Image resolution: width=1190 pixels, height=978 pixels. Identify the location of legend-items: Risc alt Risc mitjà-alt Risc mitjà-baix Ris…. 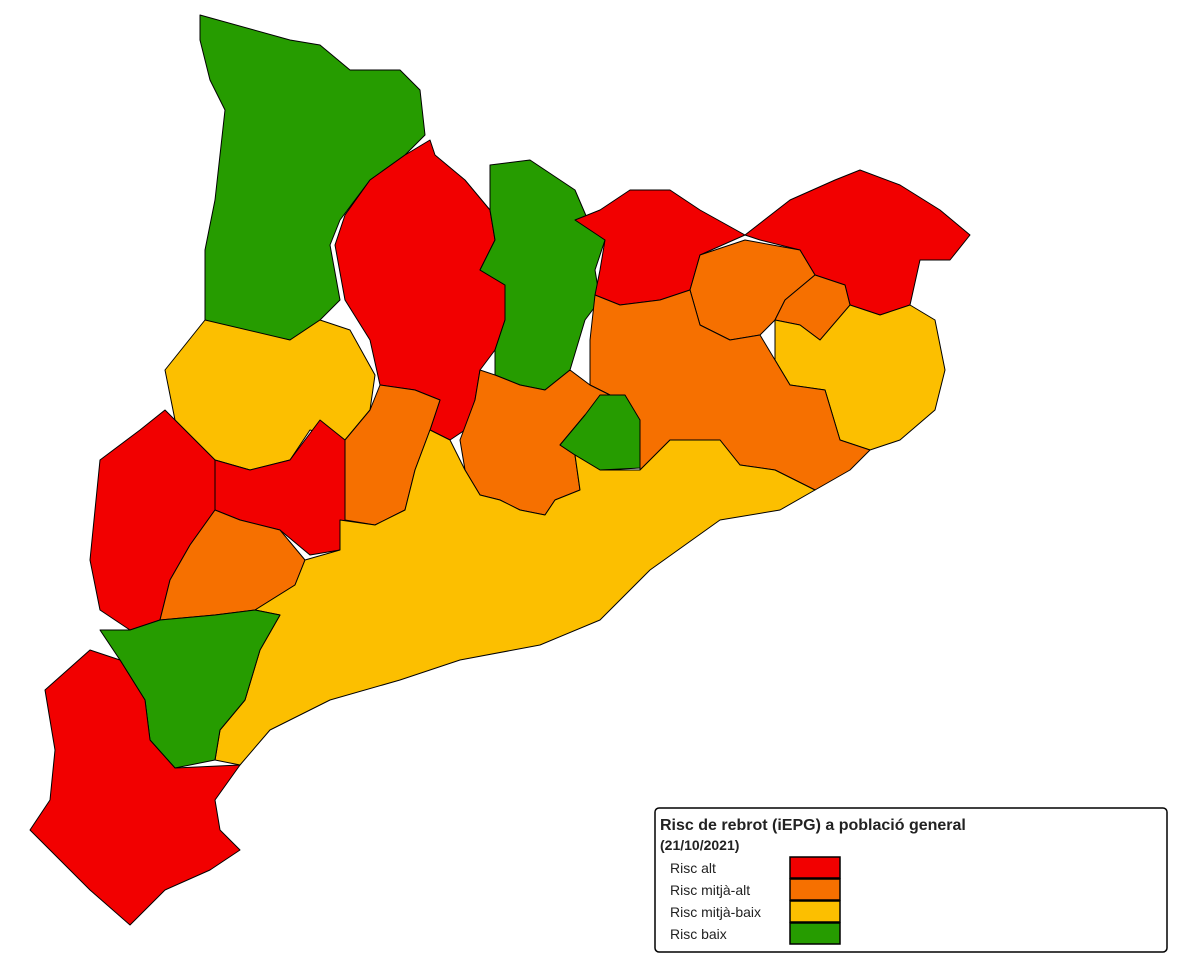
(755, 900).